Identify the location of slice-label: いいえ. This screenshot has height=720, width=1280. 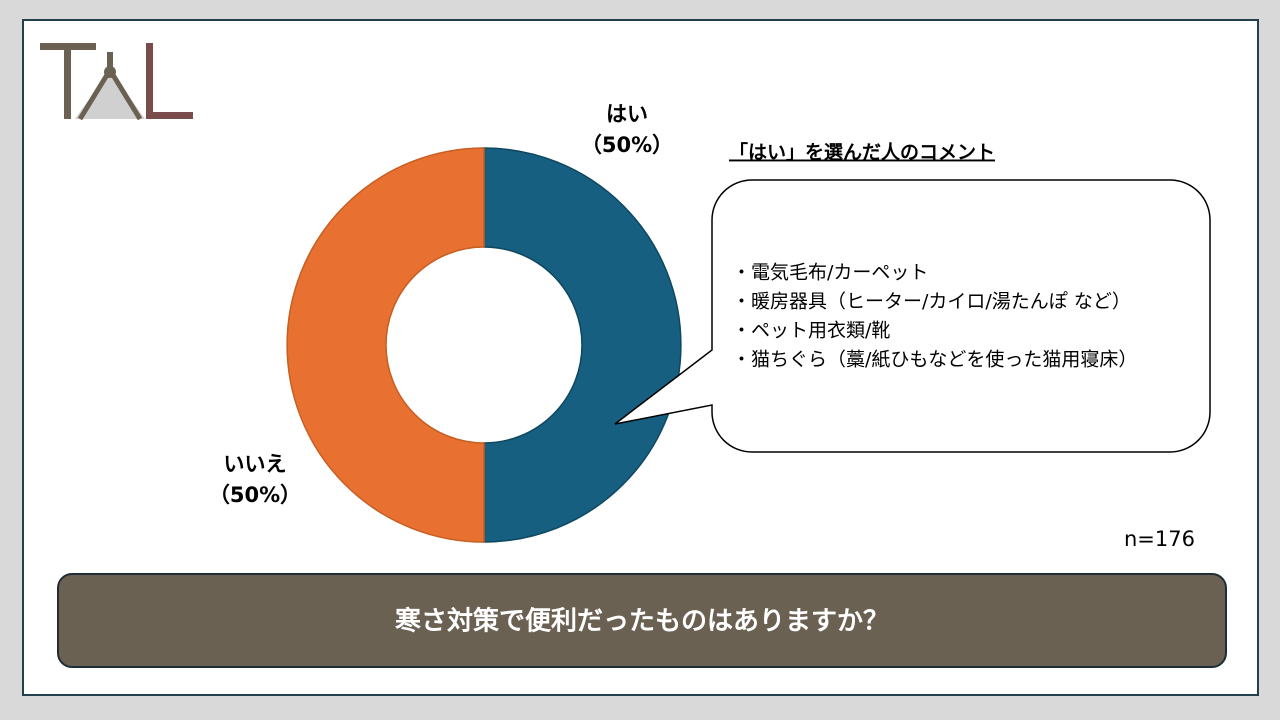
(255, 464).